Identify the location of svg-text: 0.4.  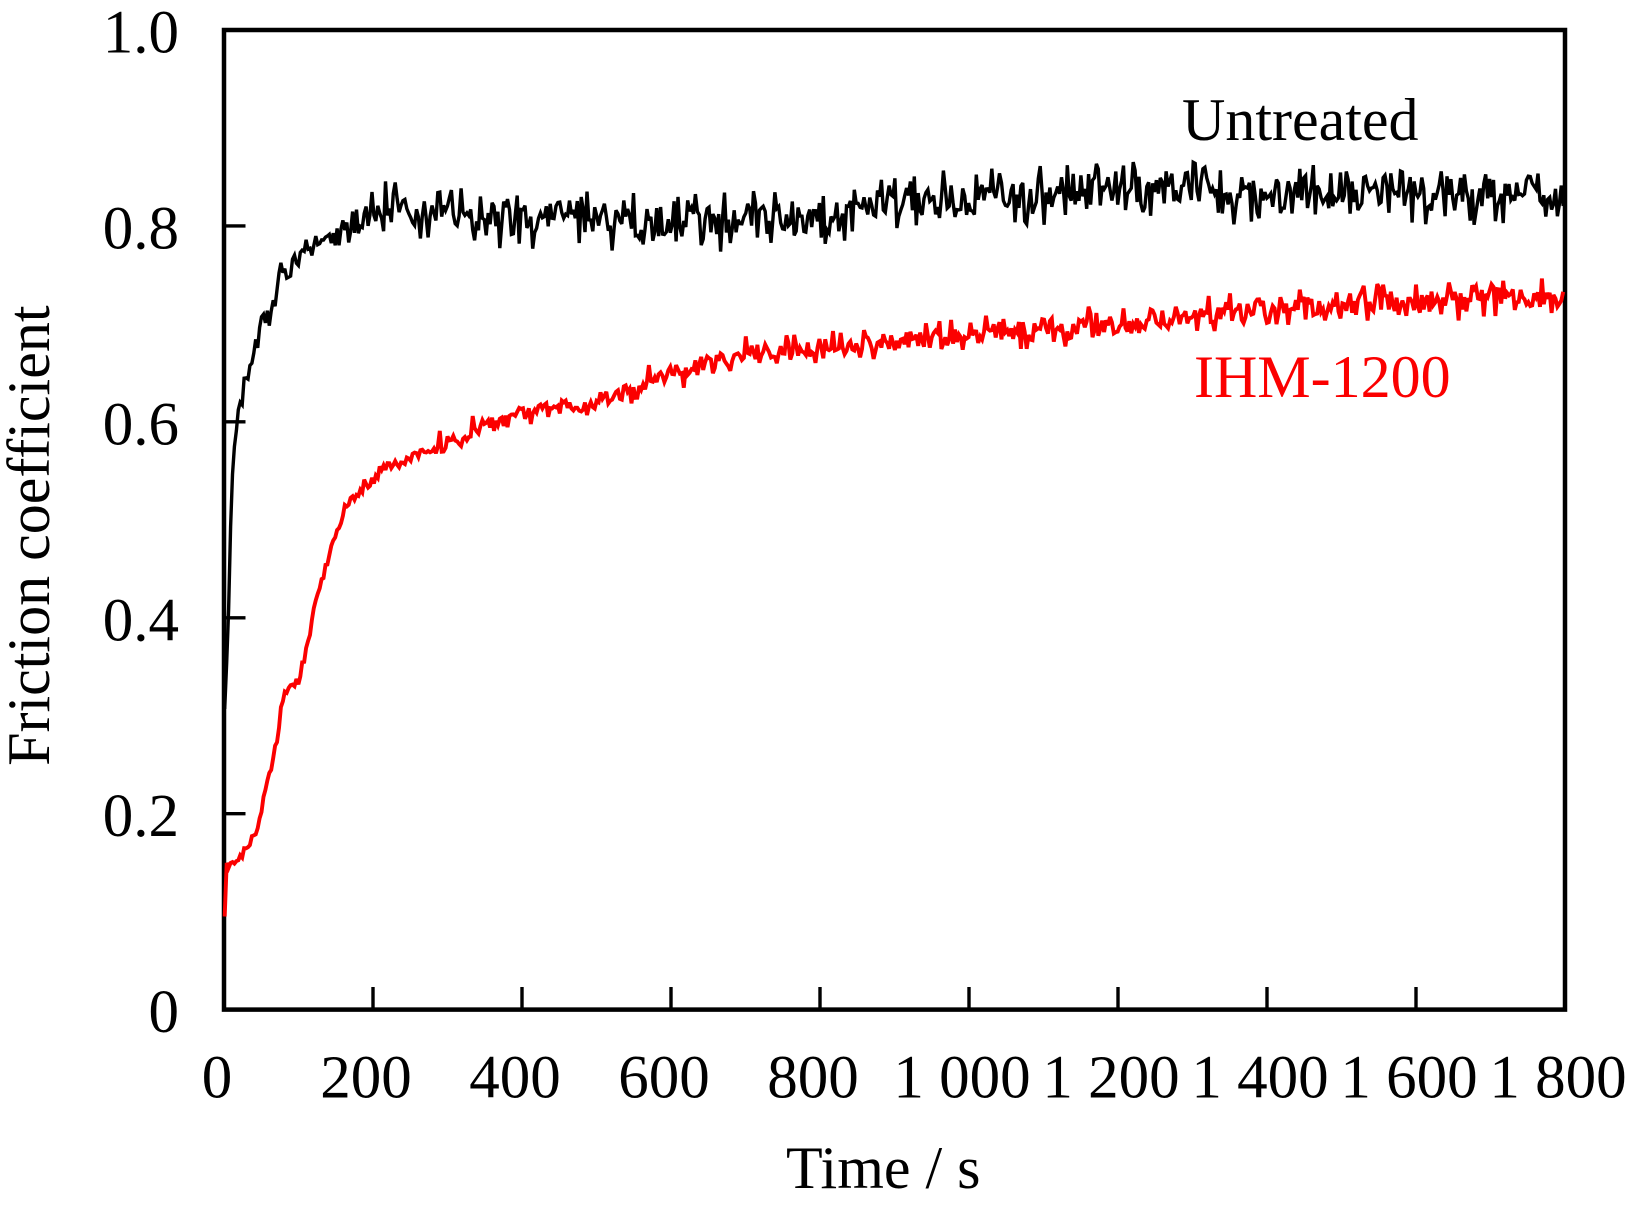
(141, 620).